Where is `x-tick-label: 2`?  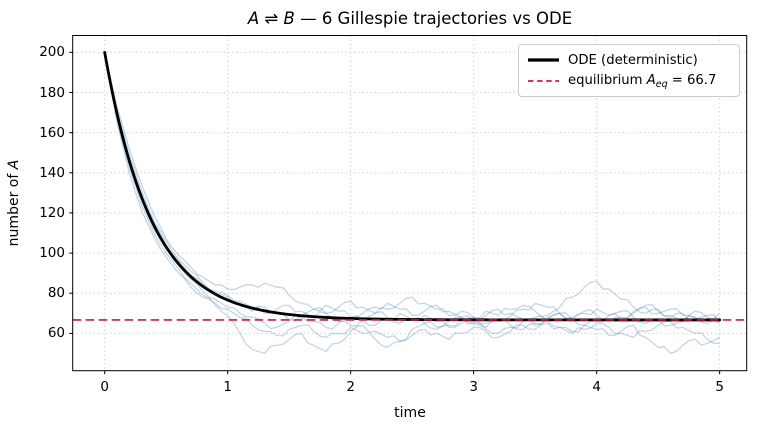
x-tick-label: 2 is located at coordinates (350, 387).